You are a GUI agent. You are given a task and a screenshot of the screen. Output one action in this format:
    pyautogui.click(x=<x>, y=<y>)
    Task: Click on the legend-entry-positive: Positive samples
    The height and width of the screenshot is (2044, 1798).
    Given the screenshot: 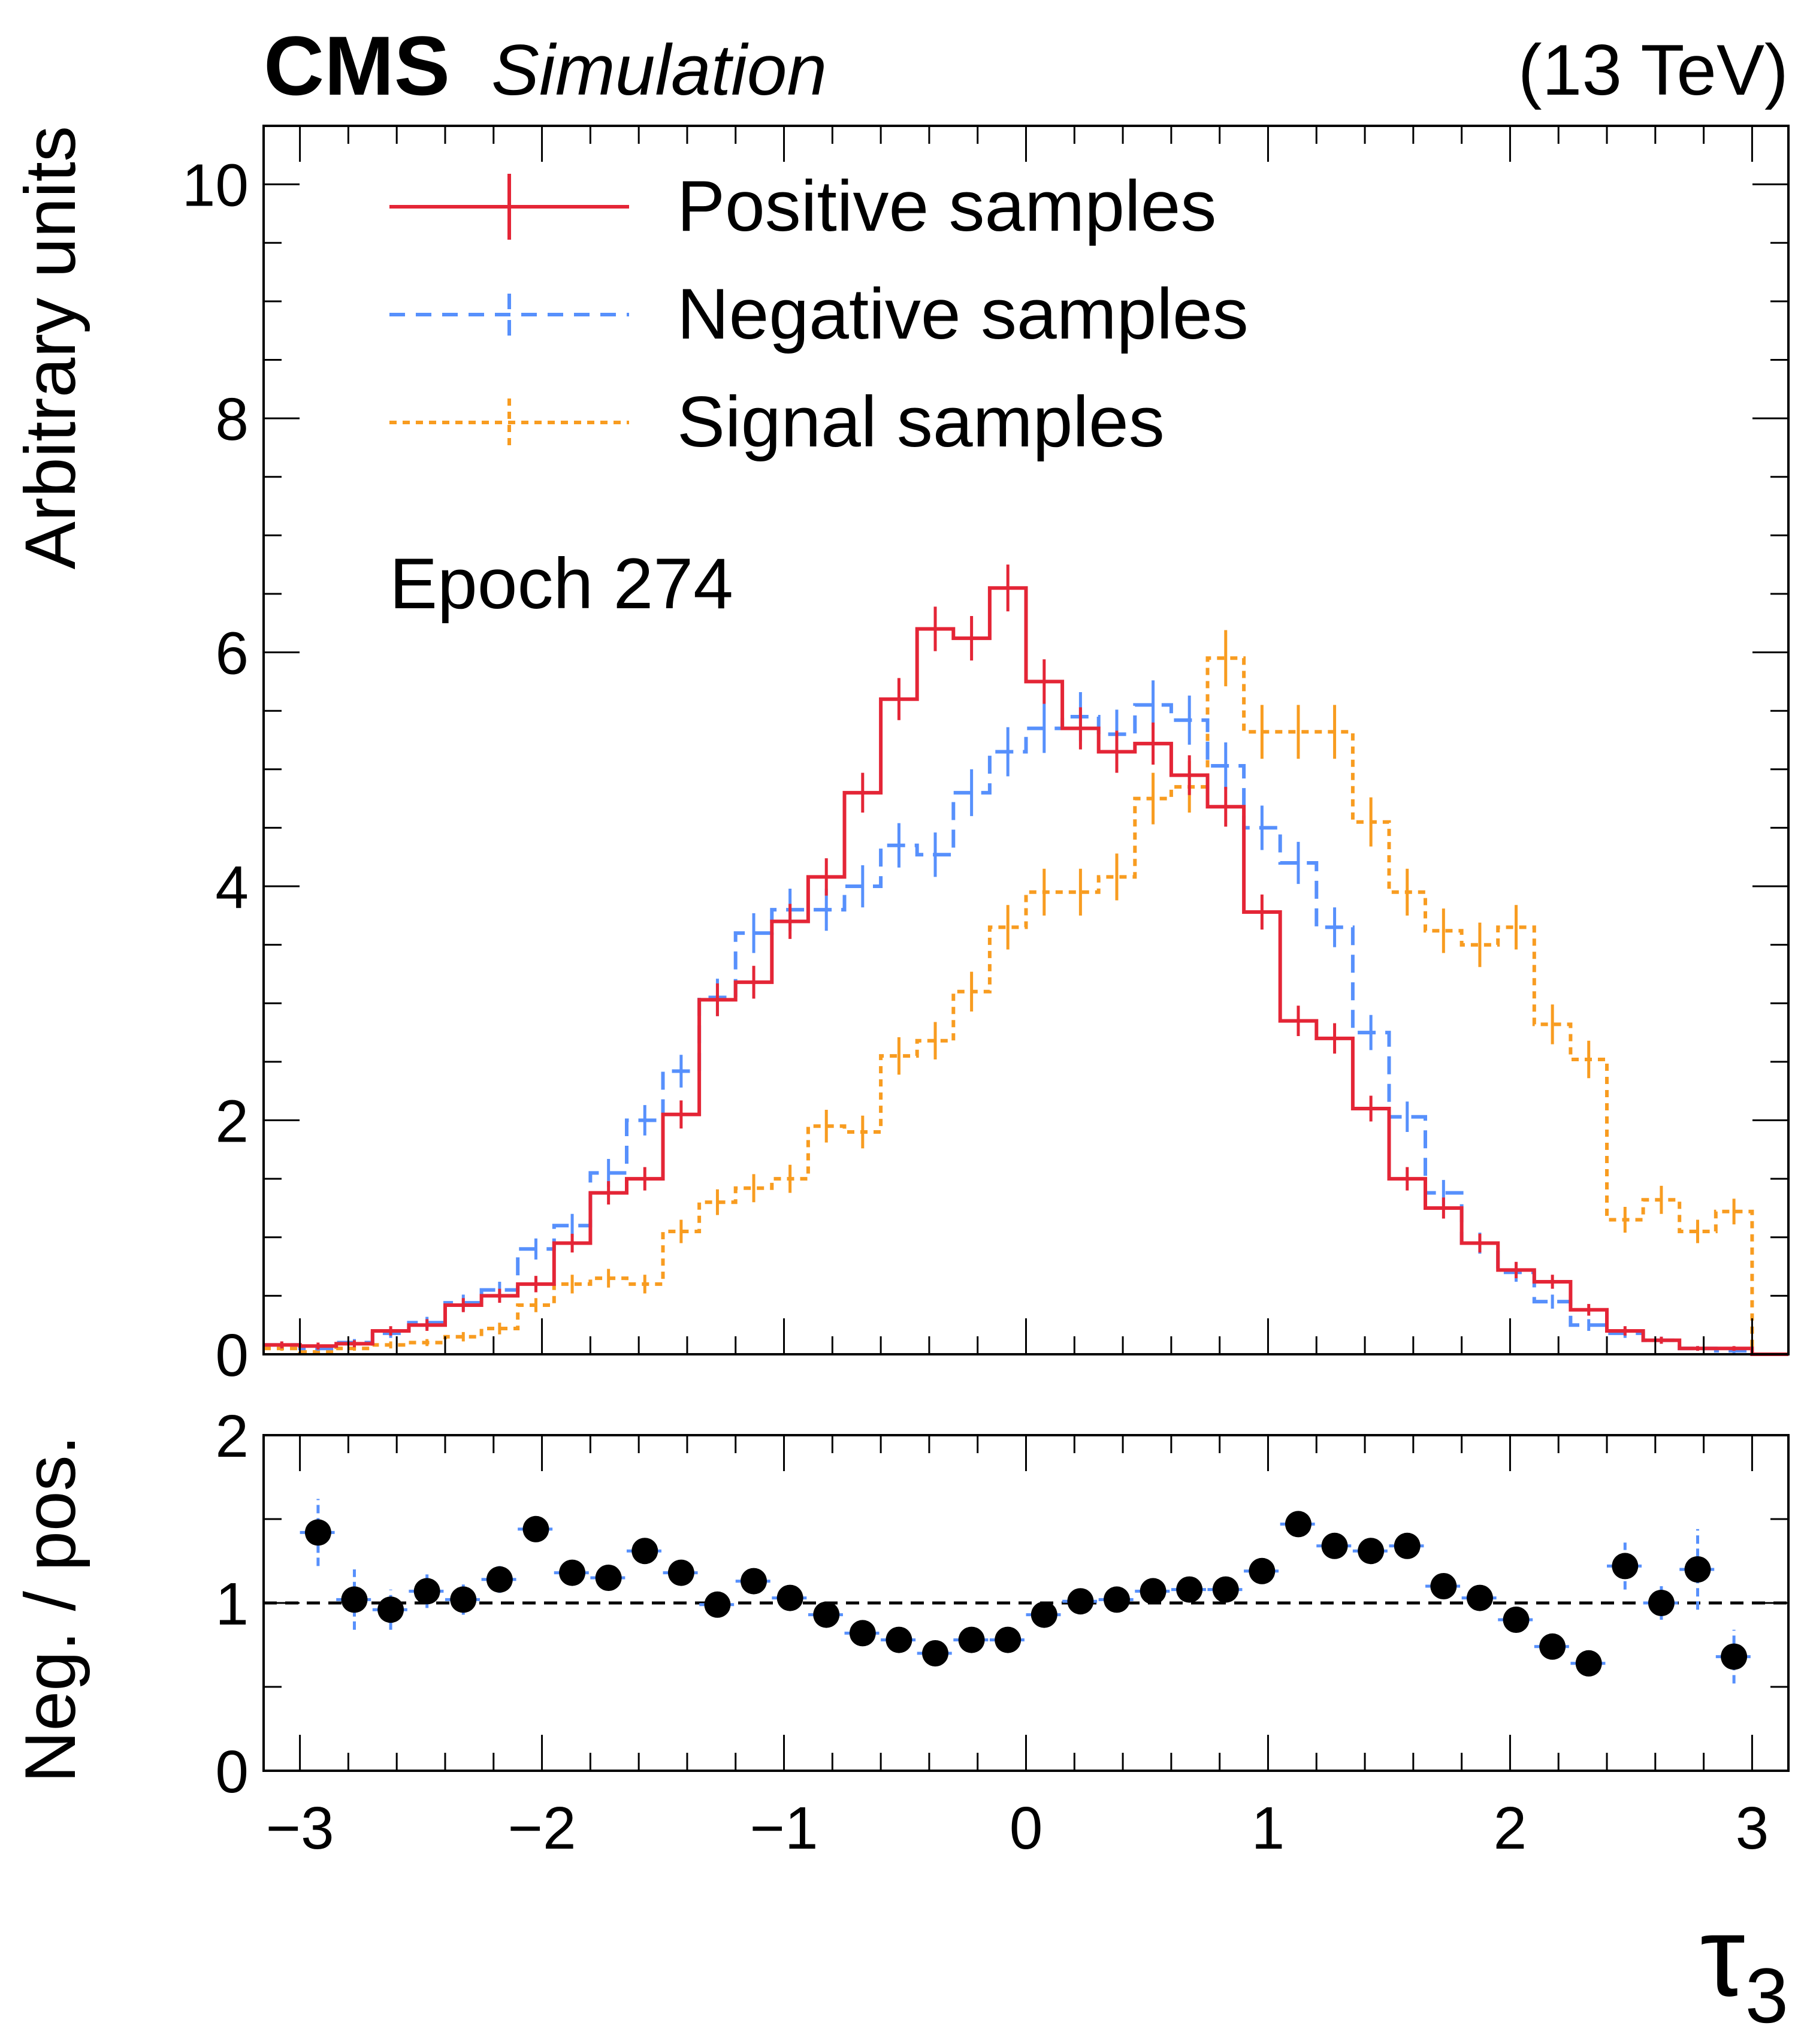 What is the action you would take?
    pyautogui.click(x=803, y=206)
    